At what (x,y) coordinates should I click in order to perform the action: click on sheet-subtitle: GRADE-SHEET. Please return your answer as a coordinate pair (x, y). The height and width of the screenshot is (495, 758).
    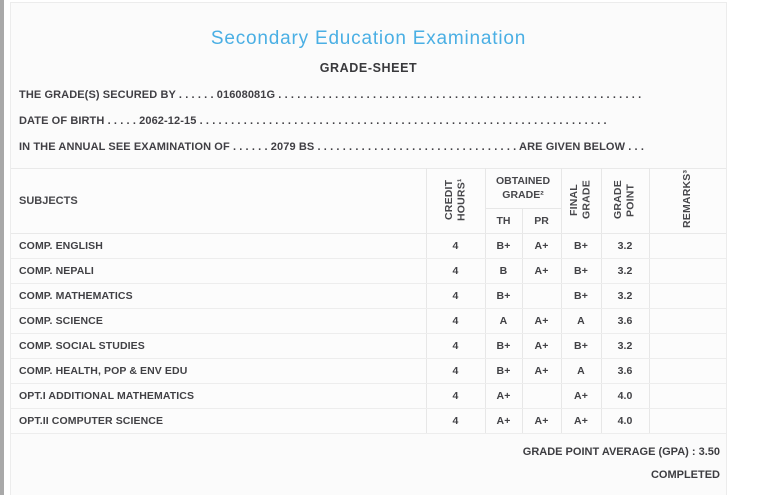
    Looking at the image, I should click on (368, 68).